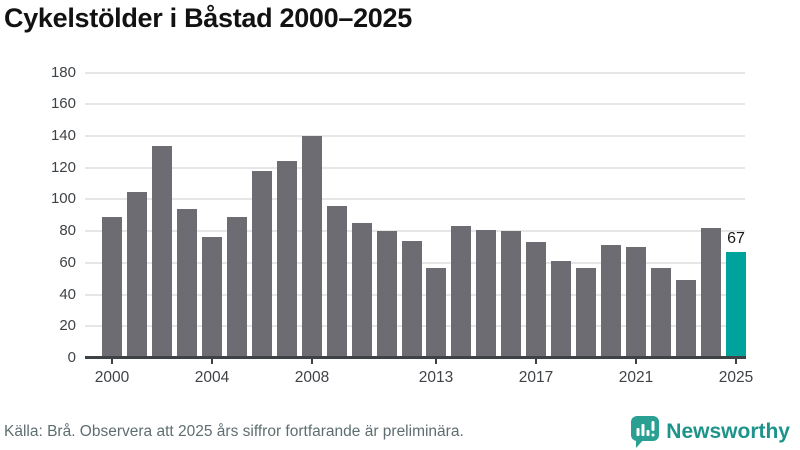 The image size is (800, 450). What do you see at coordinates (536, 361) in the screenshot?
I see `x-tick-mark-2017` at bounding box center [536, 361].